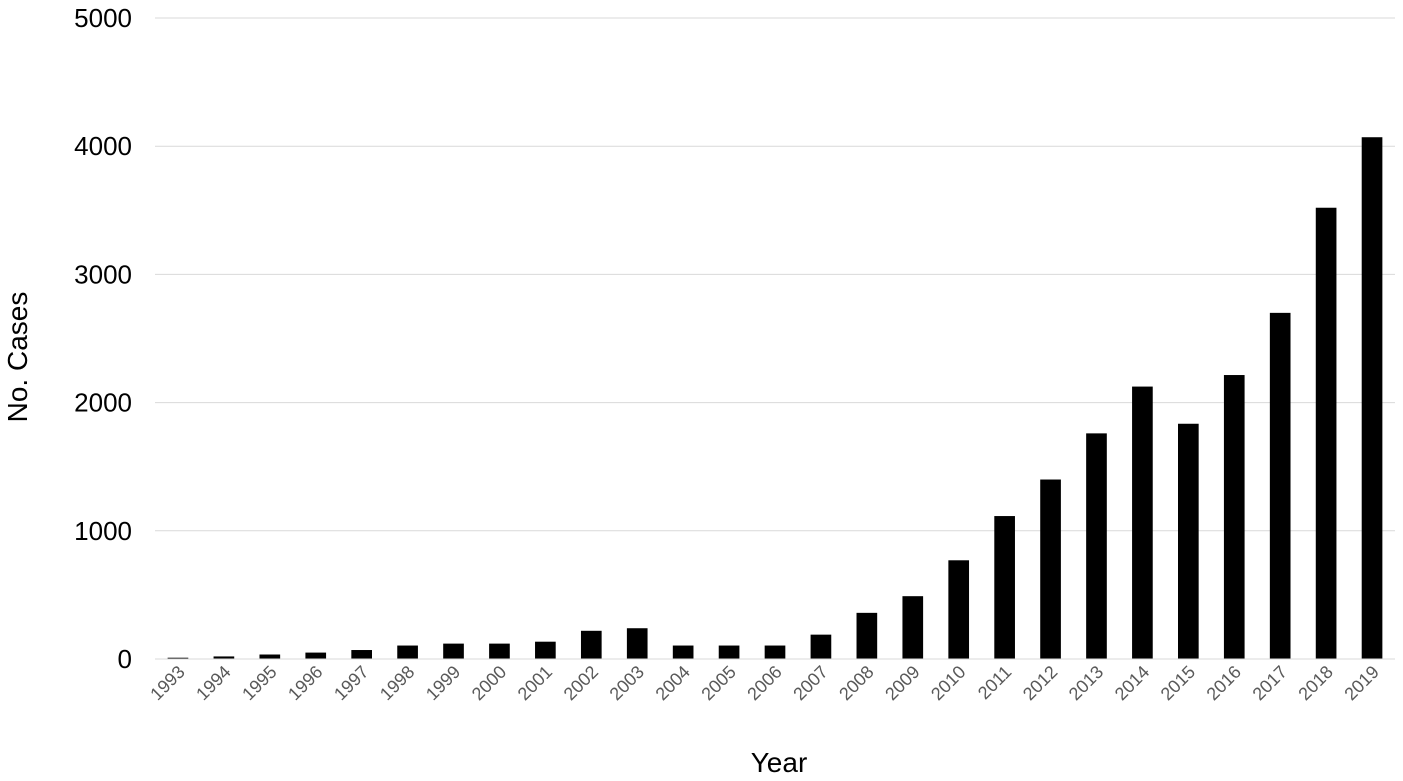 This screenshot has height=781, width=1403. I want to click on x-tick-label: 2016, so click(1224, 683).